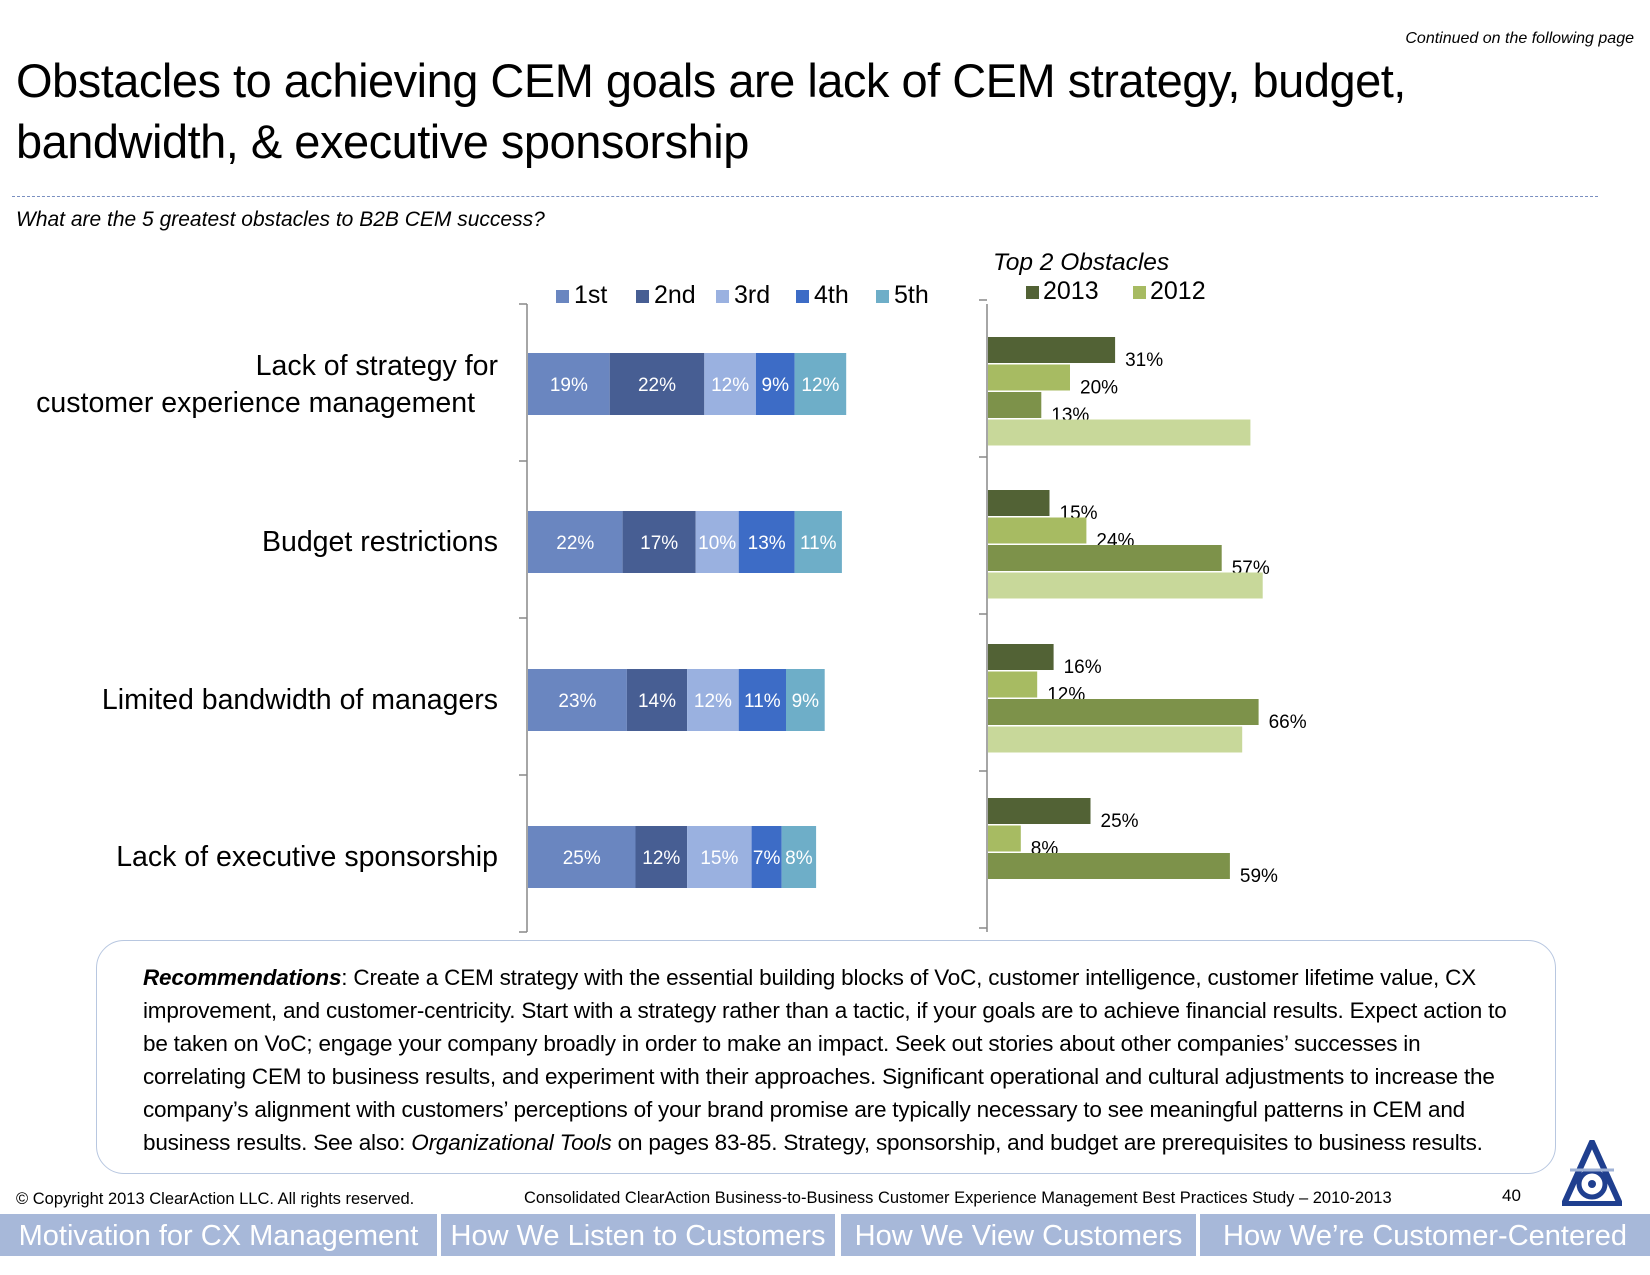 The height and width of the screenshot is (1275, 1650). What do you see at coordinates (1147, 612) in the screenshot?
I see `top2-chart-bars: 31%20%13%15%24%57%16%12%66%25%8%59%` at bounding box center [1147, 612].